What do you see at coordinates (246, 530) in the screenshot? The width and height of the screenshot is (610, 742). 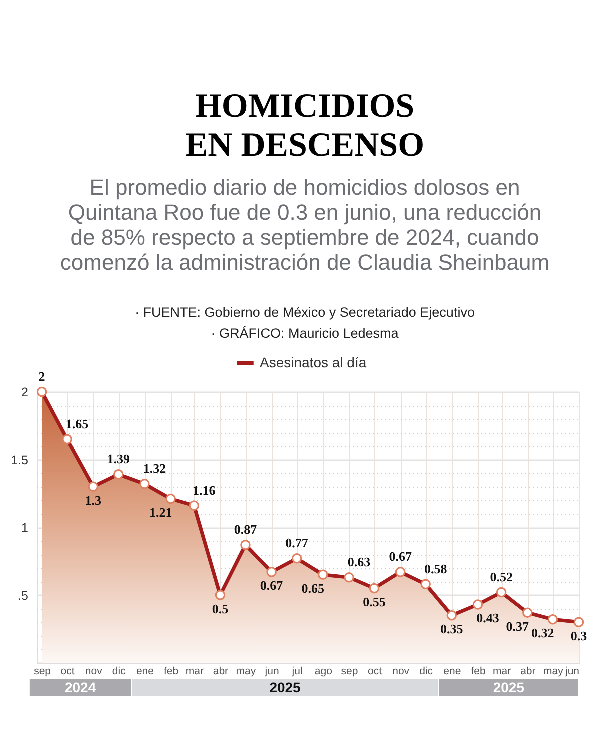 I see `data-label: 0.87` at bounding box center [246, 530].